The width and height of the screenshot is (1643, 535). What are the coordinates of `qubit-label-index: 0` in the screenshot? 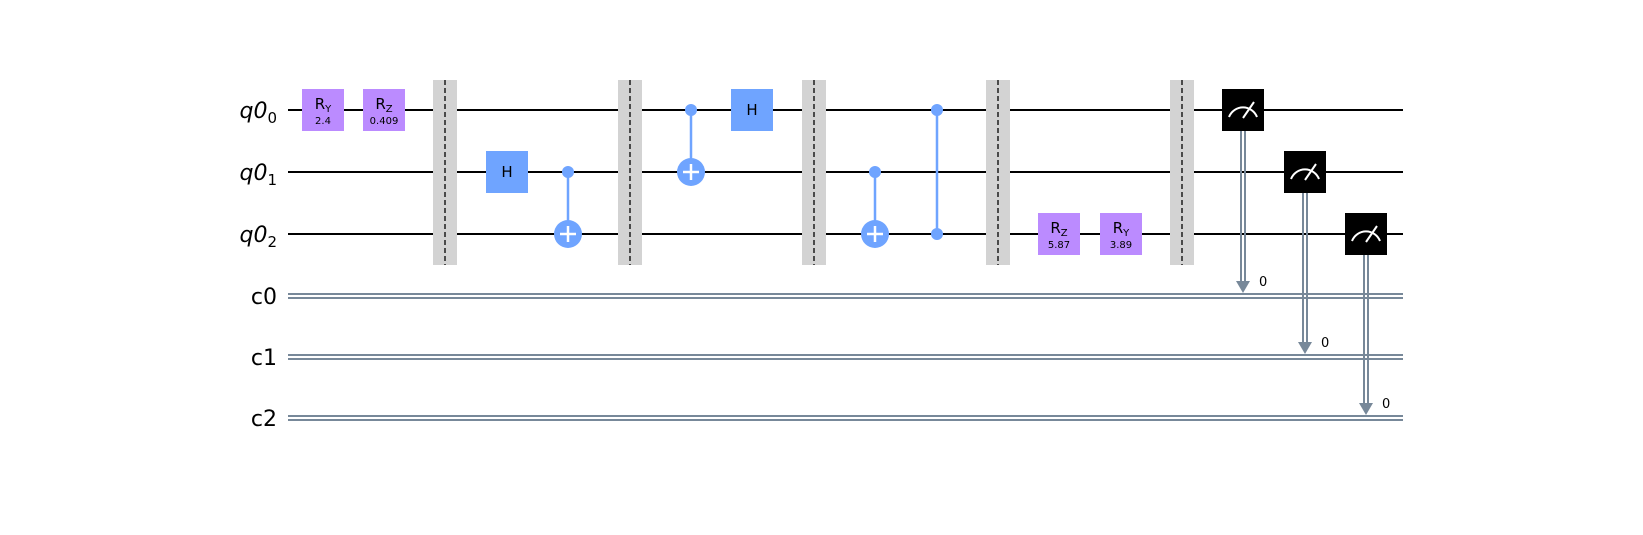 It's located at (272, 118).